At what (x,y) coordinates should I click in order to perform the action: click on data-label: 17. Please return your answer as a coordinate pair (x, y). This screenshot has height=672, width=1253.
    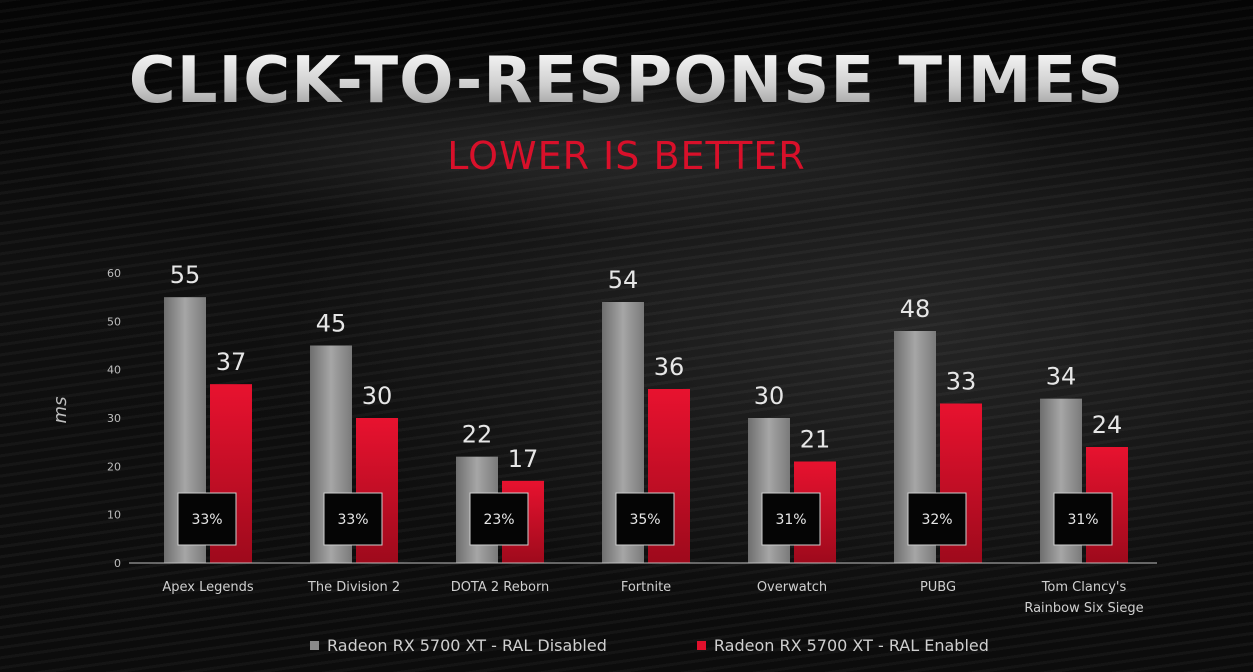
    Looking at the image, I should click on (523, 459).